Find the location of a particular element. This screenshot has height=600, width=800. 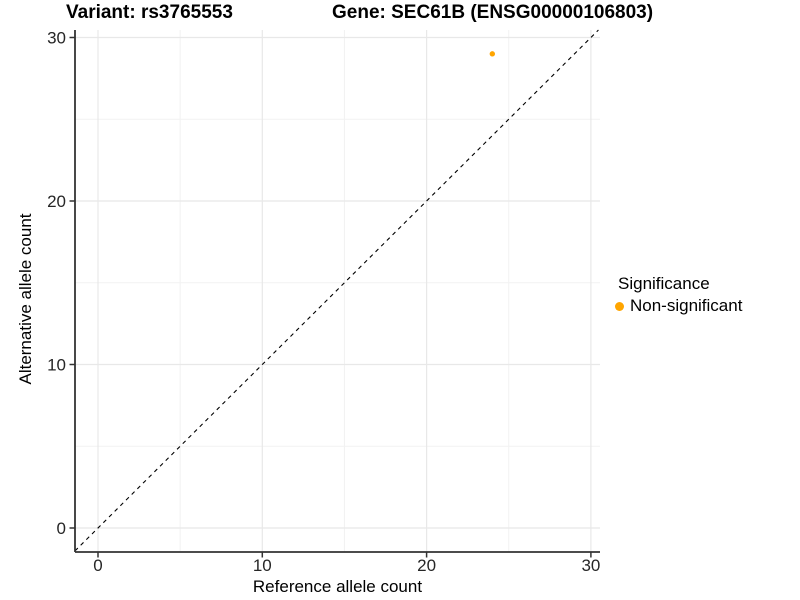

y-tick-label: 10 is located at coordinates (56, 365).